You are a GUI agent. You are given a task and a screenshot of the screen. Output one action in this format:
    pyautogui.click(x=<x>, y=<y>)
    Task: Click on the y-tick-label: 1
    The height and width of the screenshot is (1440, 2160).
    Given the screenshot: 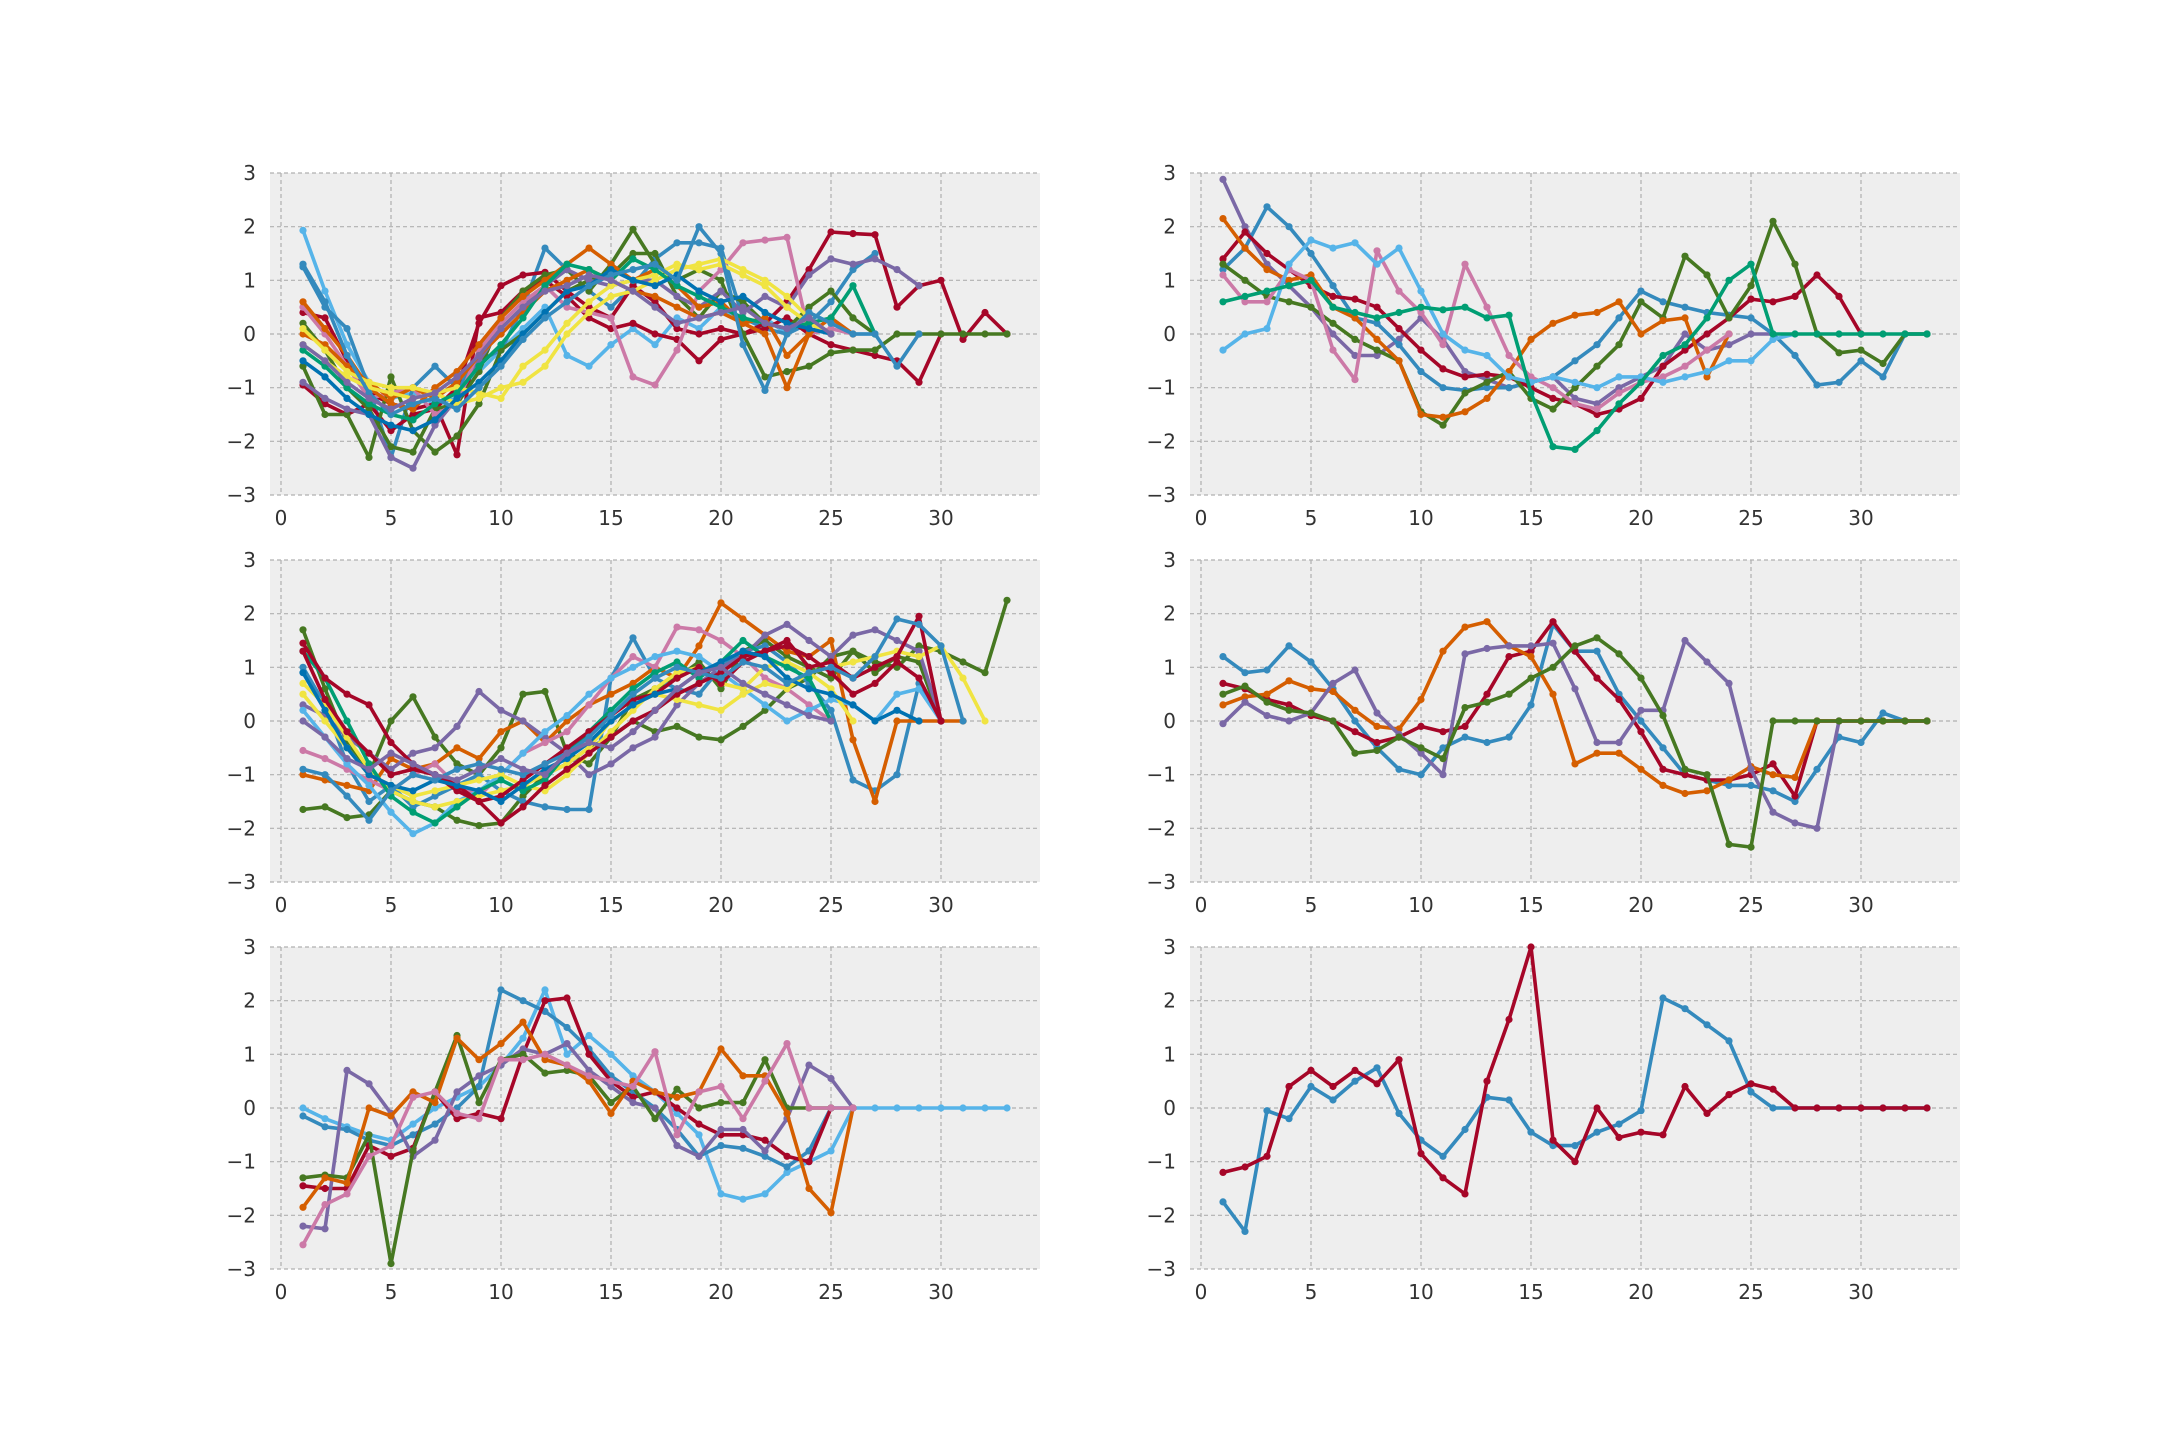 What is the action you would take?
    pyautogui.click(x=1169, y=280)
    